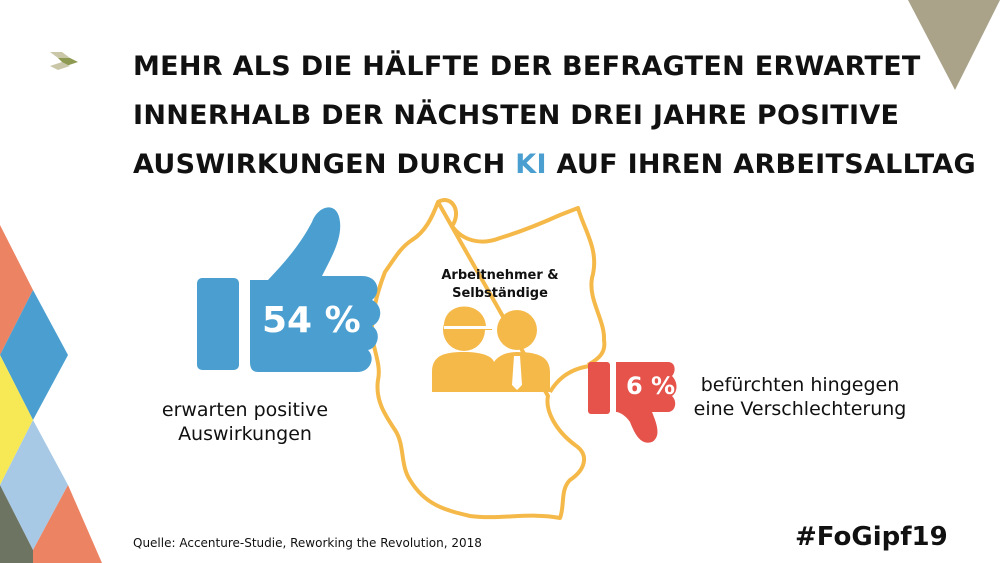  Describe the element at coordinates (245, 410) in the screenshot. I see `positive-label-line: erwarten positive` at that location.